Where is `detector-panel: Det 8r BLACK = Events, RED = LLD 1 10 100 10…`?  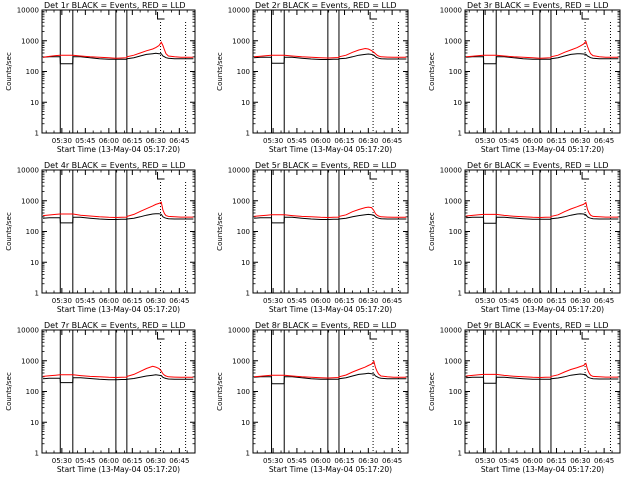
detector-panel: Det 8r BLACK = Events, RED = LLD 1 10 100 10… is located at coordinates (312, 397).